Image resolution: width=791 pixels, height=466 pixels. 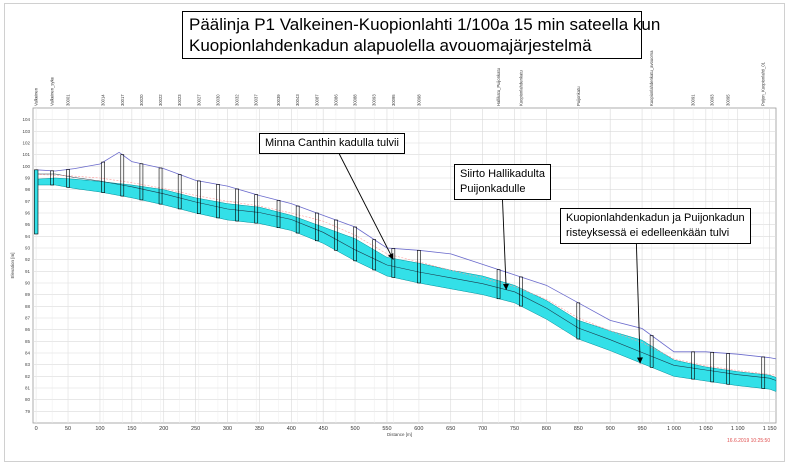 What do you see at coordinates (68, 429) in the screenshot?
I see `x-tick-label: 50` at bounding box center [68, 429].